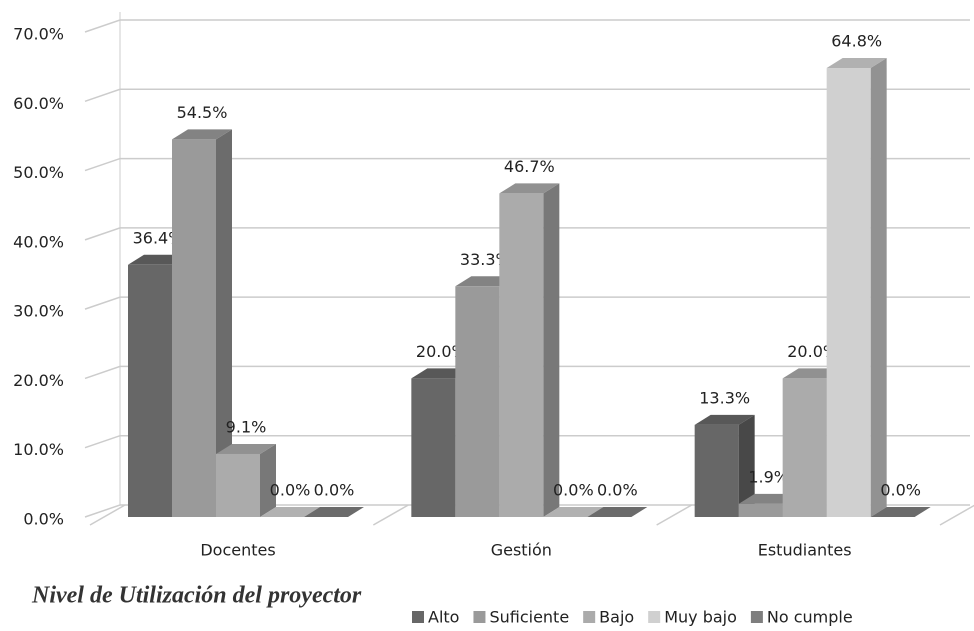  Describe the element at coordinates (485, 259) in the screenshot. I see `data-label: 33.3%` at that location.